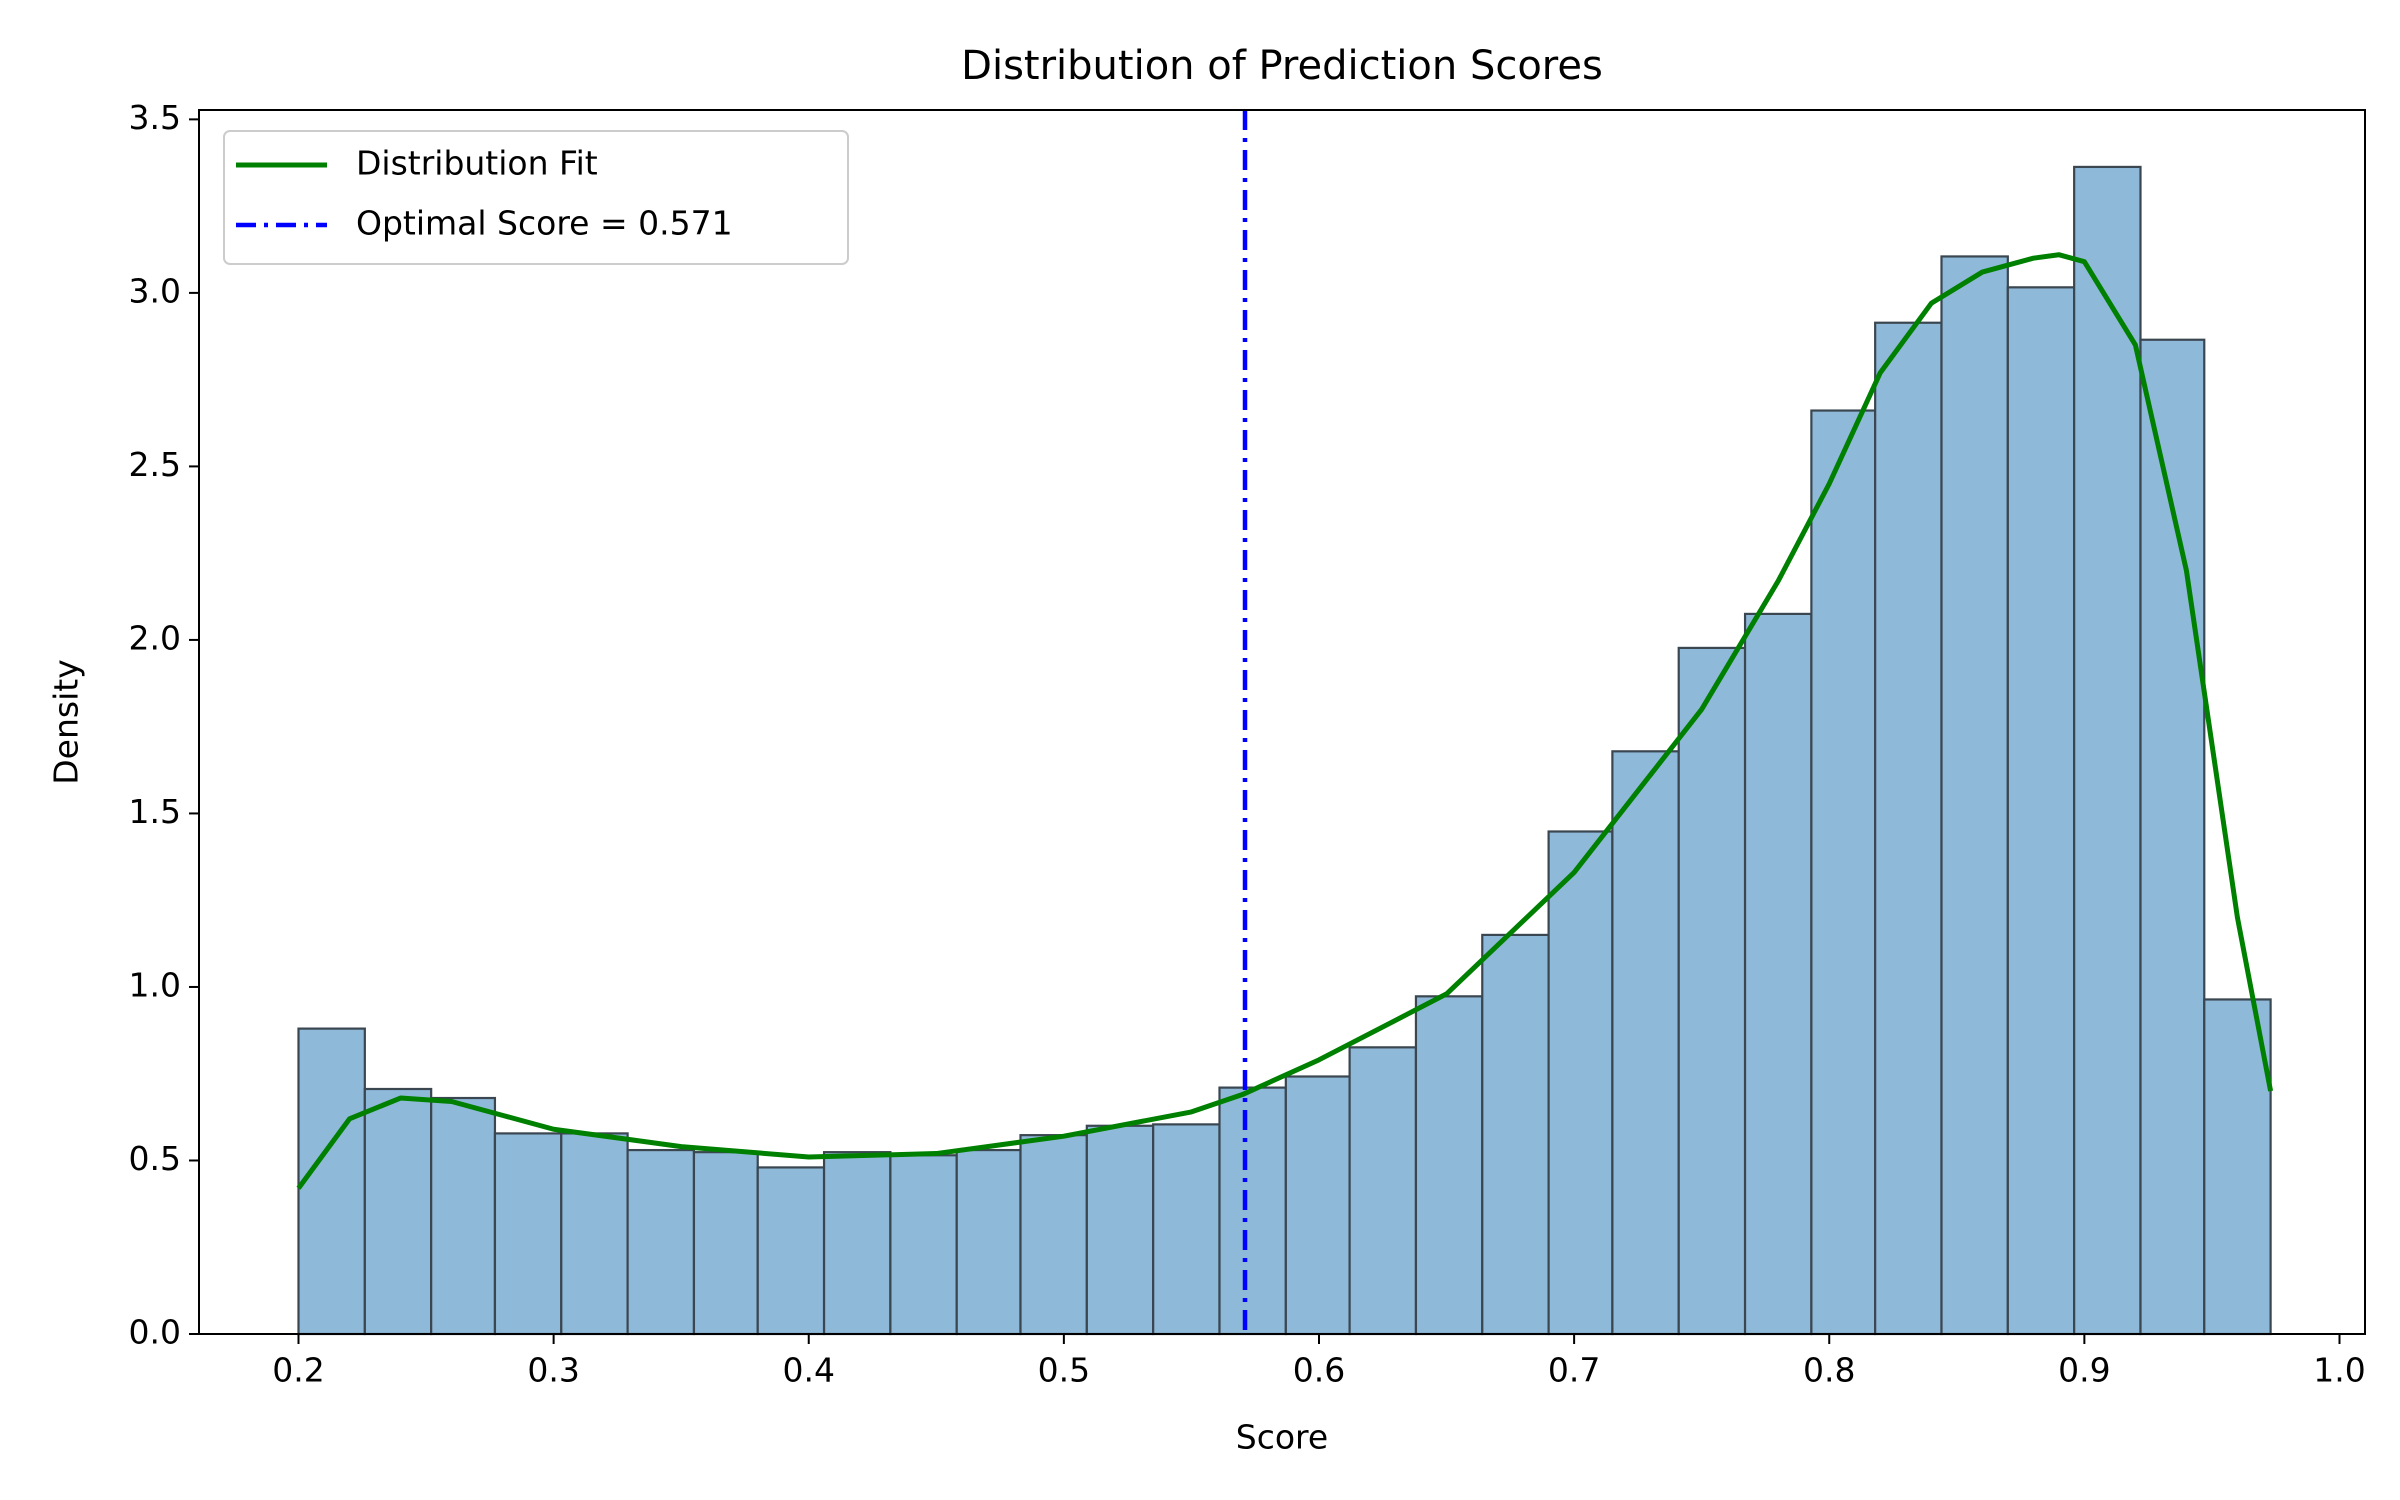  I want to click on chart-title: Distribution of Prediction Scores, so click(1282, 66).